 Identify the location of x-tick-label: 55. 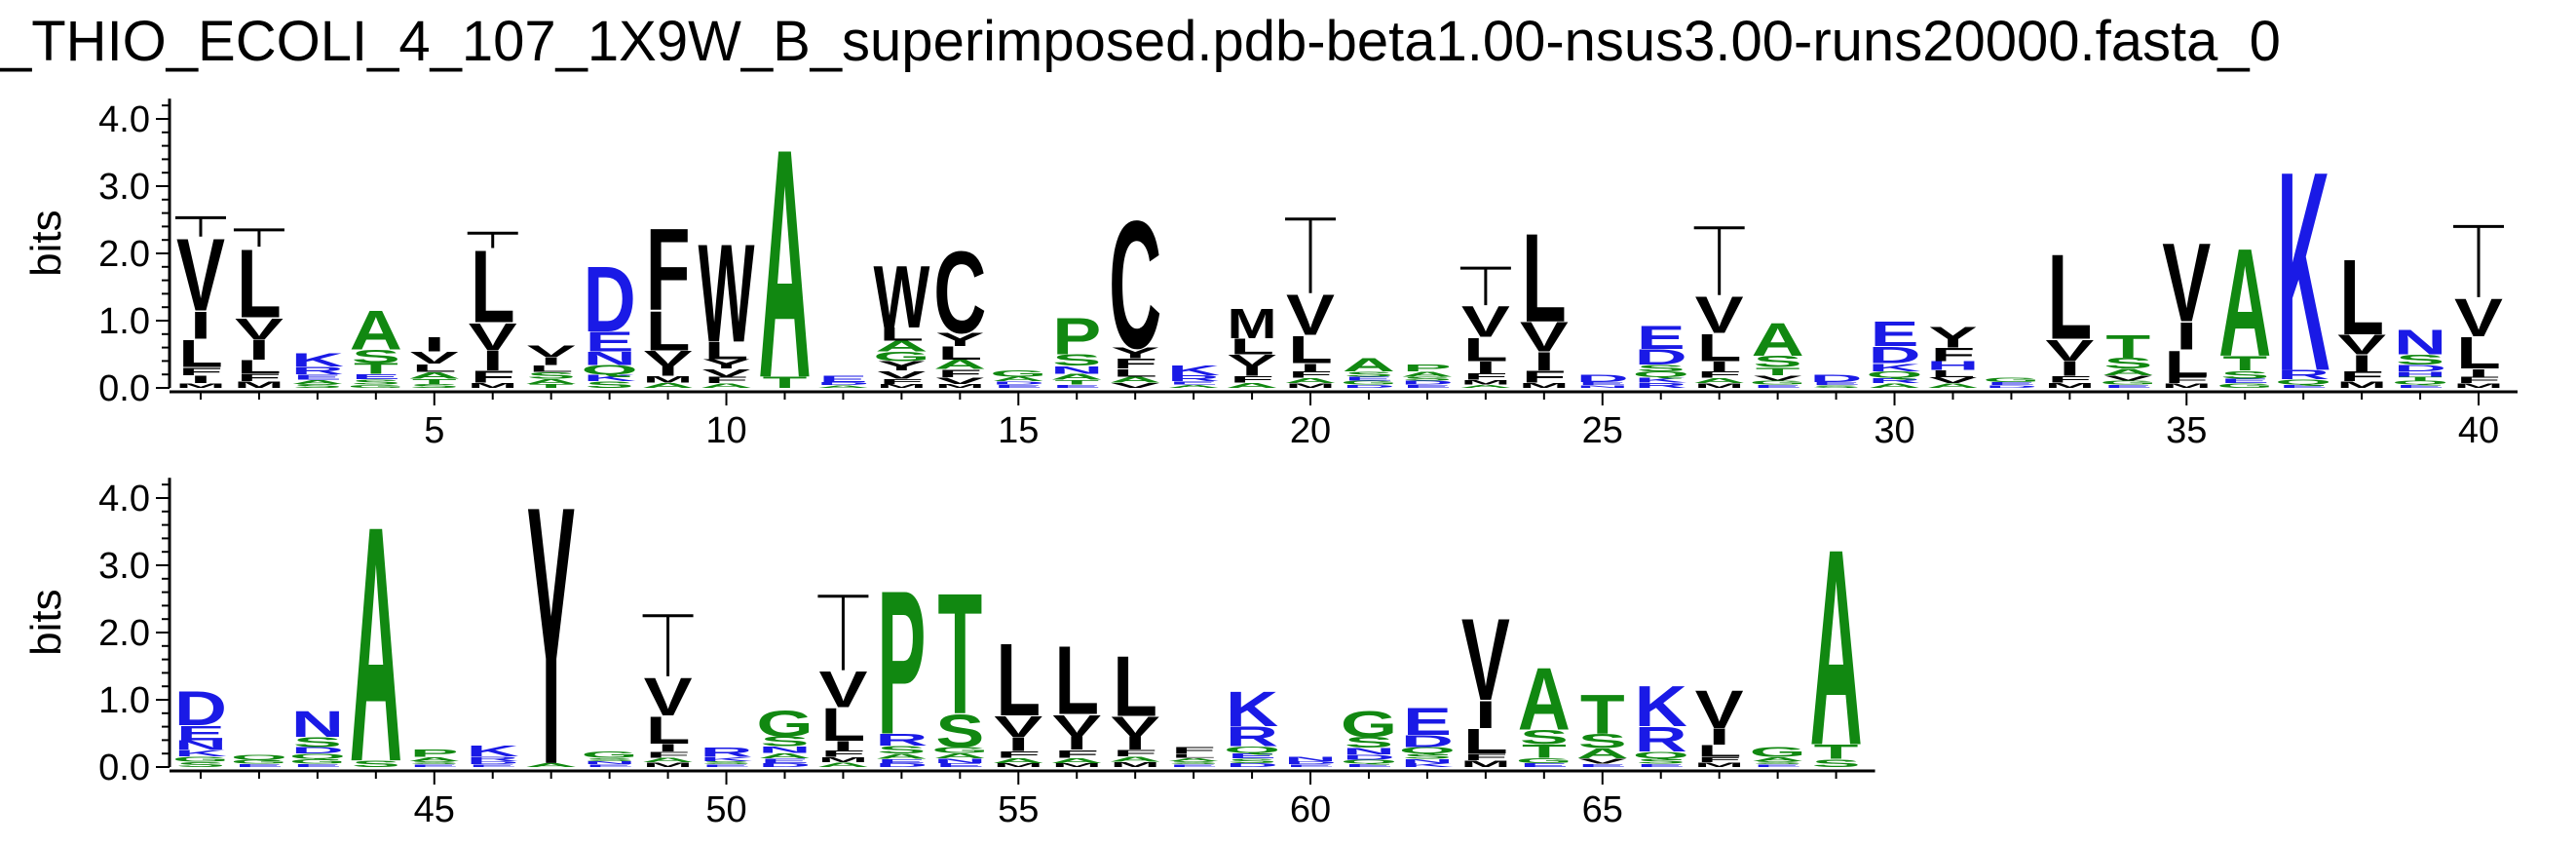
(1019, 809).